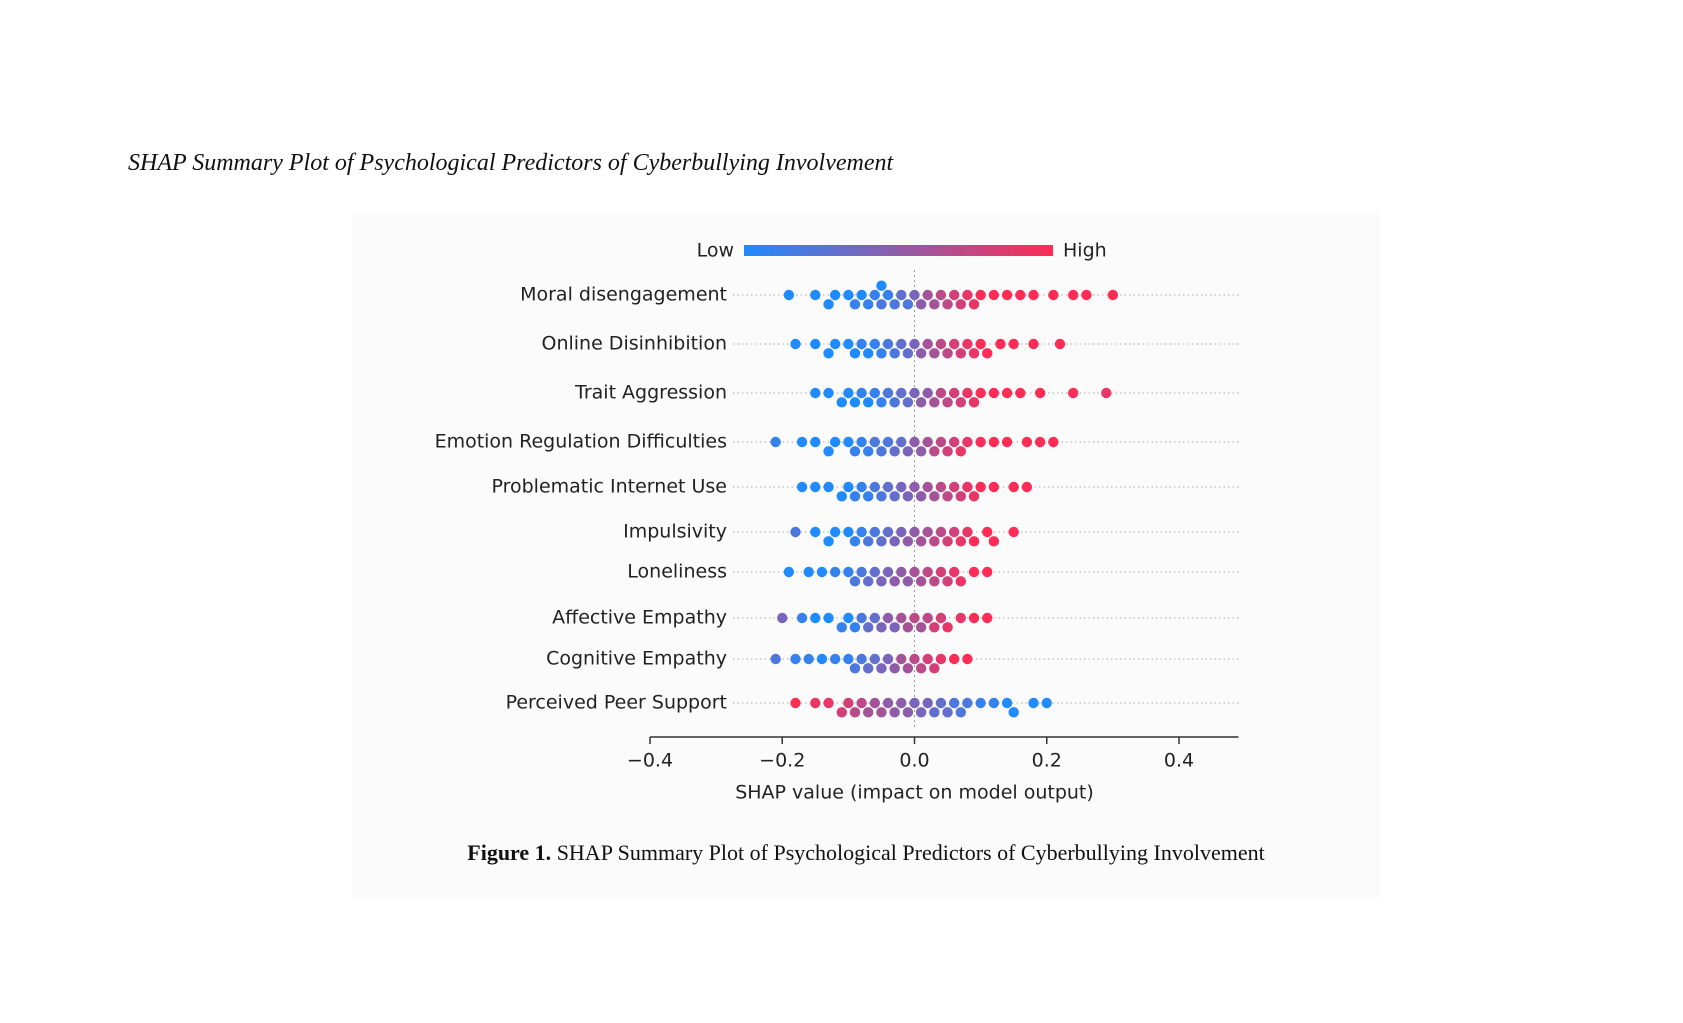 The height and width of the screenshot is (1023, 1683). Describe the element at coordinates (650, 393) in the screenshot. I see `feature-label: Trait Aggression` at that location.